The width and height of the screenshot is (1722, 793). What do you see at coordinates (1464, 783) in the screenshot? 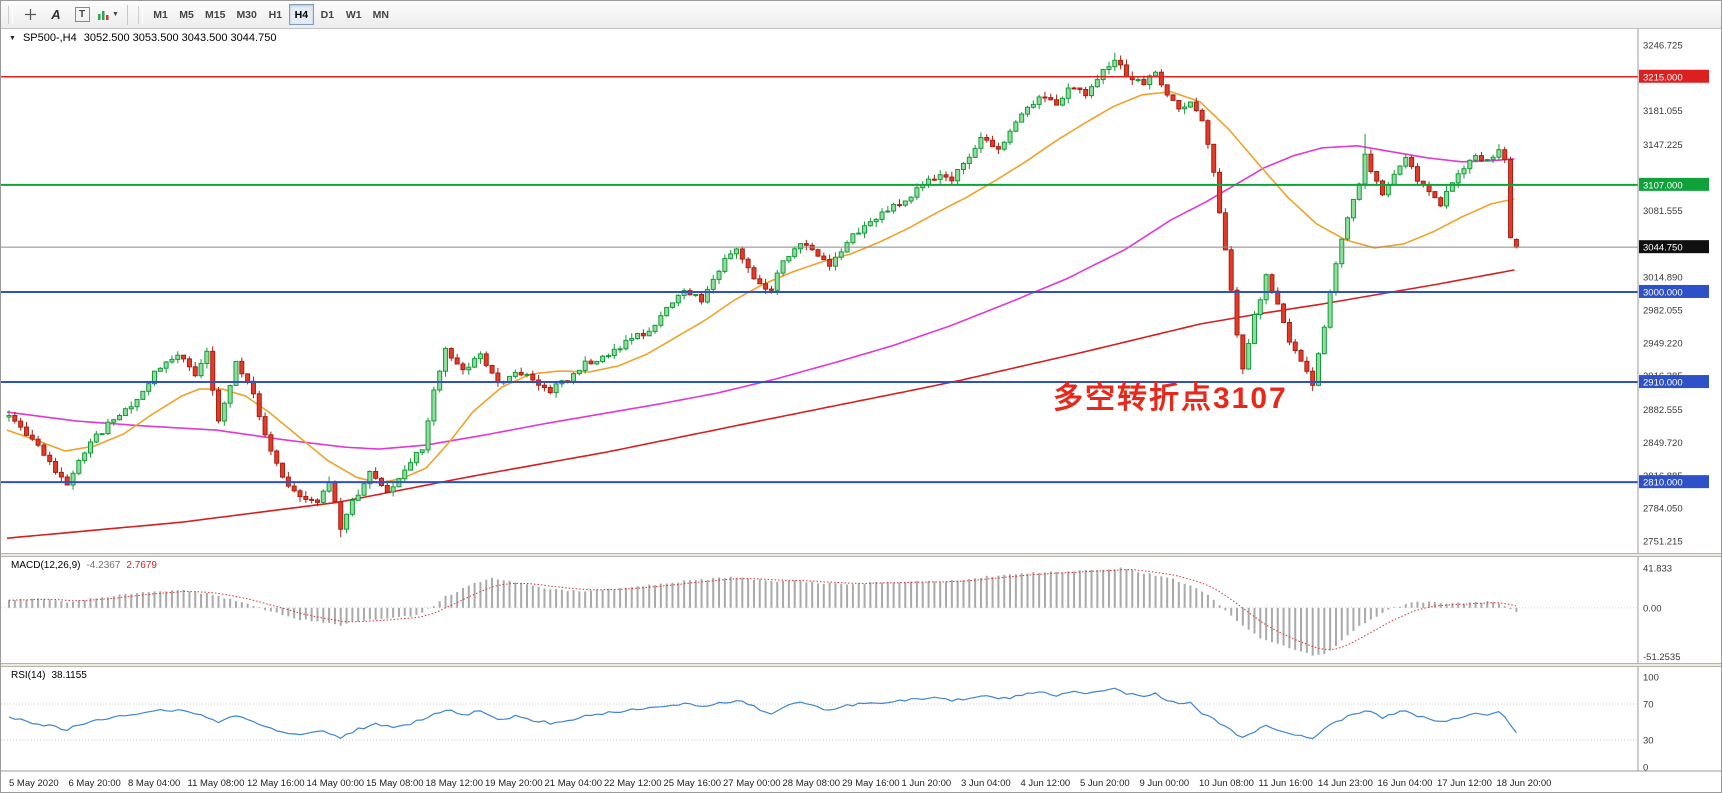
I see `svg-text: 17 Jun 12:00` at bounding box center [1464, 783].